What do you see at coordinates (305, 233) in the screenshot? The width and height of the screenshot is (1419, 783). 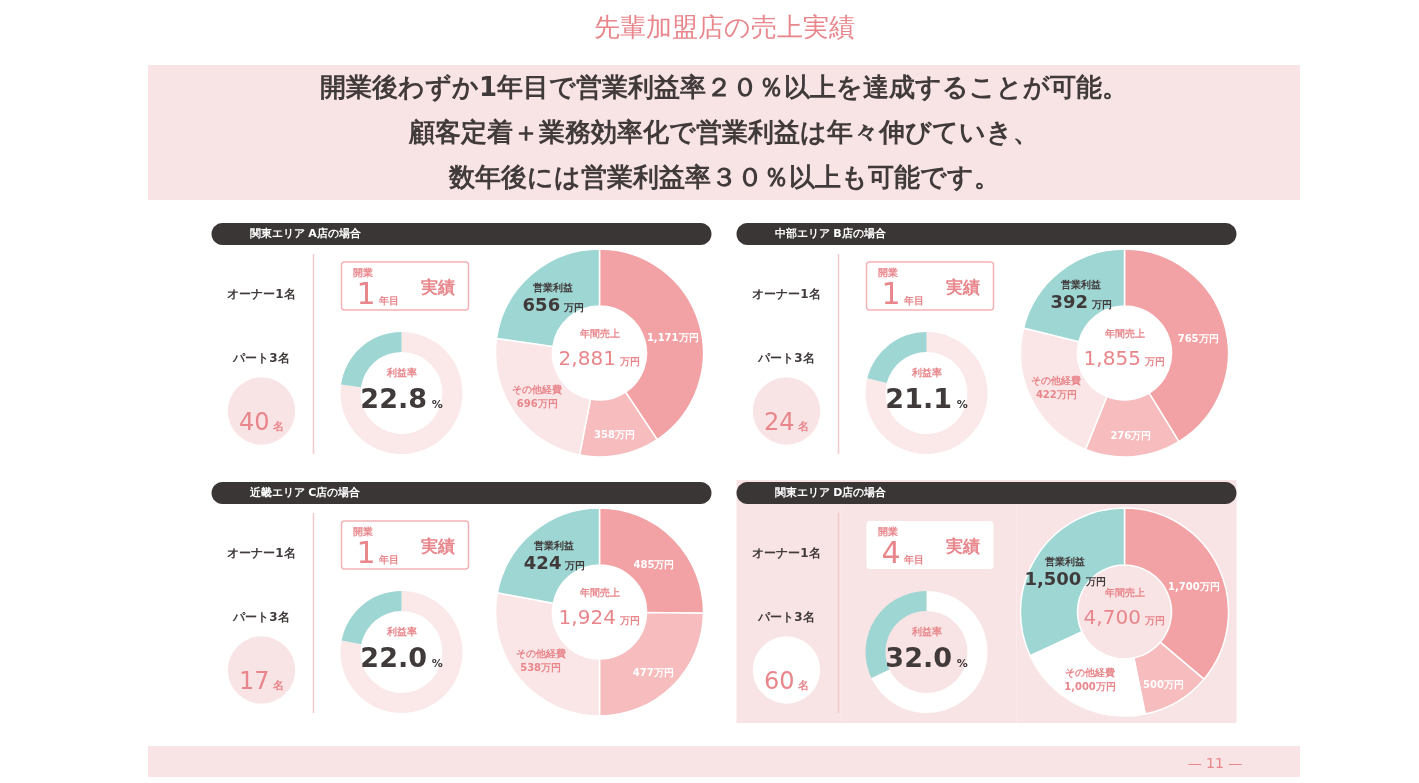 I see `text: 関東エリア A店の場合` at bounding box center [305, 233].